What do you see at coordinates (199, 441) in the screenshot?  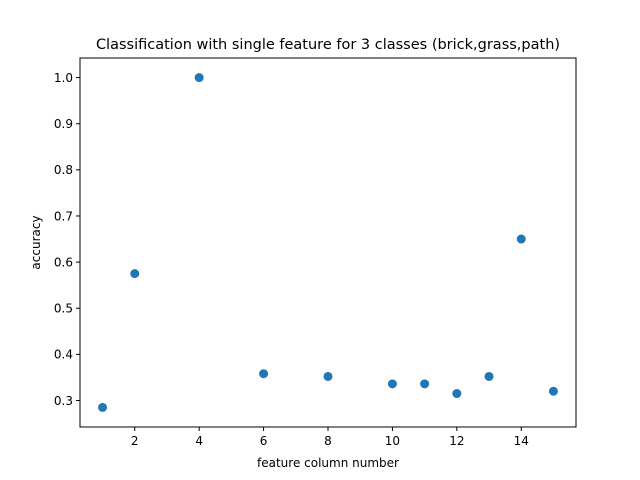 I see `x-tick-label: 4` at bounding box center [199, 441].